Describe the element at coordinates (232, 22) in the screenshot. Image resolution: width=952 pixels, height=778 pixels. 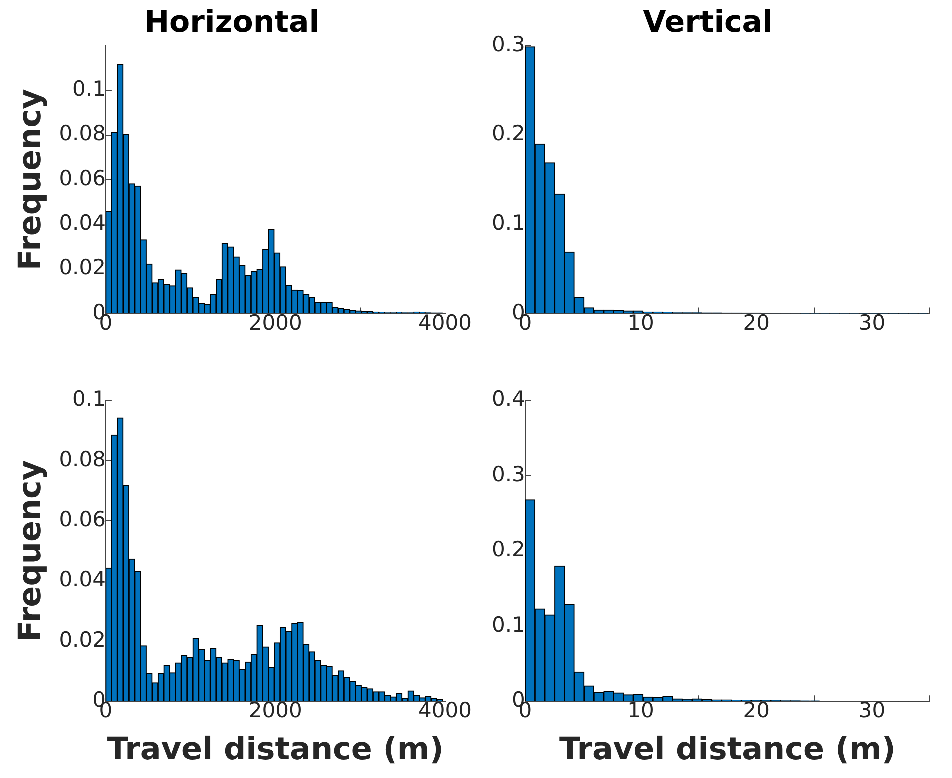
I see `chart-title: Horizontal` at that location.